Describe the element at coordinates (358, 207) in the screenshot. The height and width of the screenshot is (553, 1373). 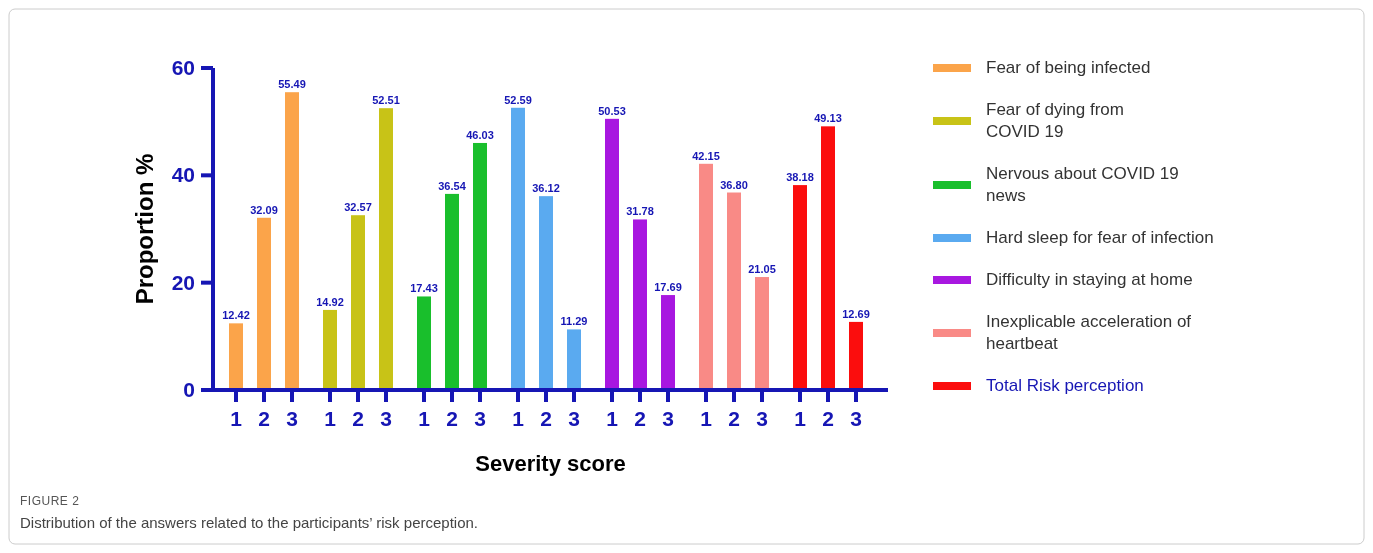
I see `data-label: 32.57` at that location.